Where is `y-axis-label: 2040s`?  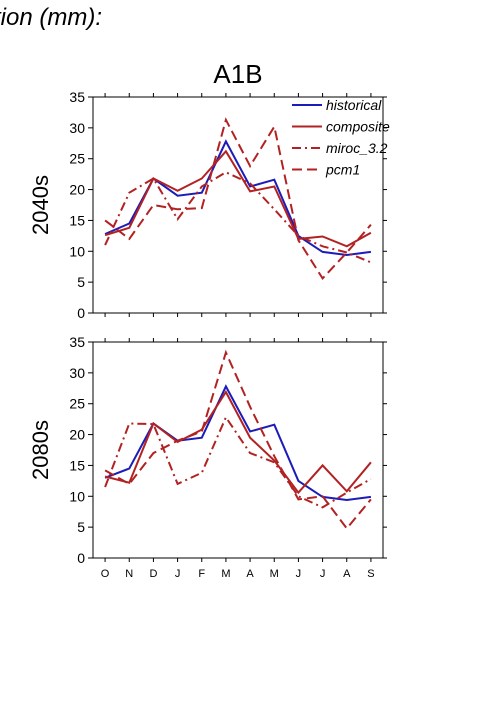
y-axis-label: 2040s is located at coordinates (40, 205).